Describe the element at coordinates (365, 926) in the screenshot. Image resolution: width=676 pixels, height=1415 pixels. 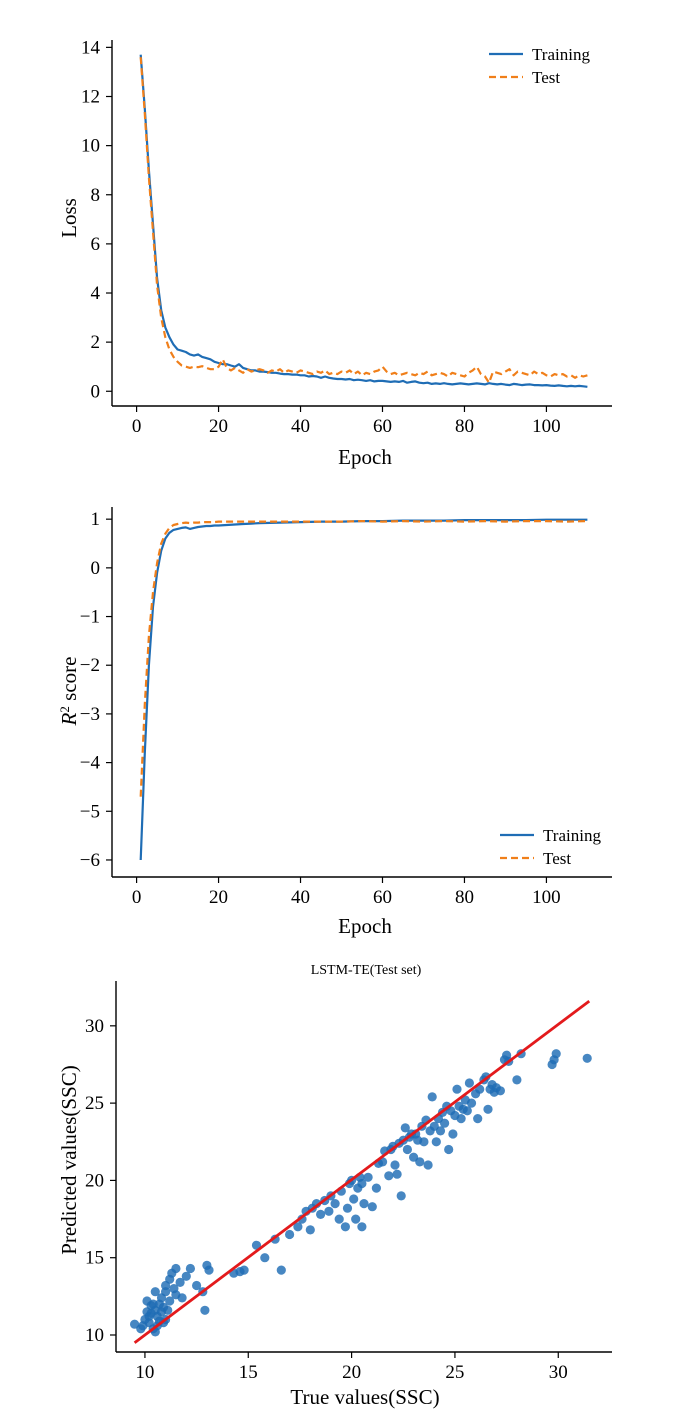
I see `r2-x-axis-title: Epoch` at that location.